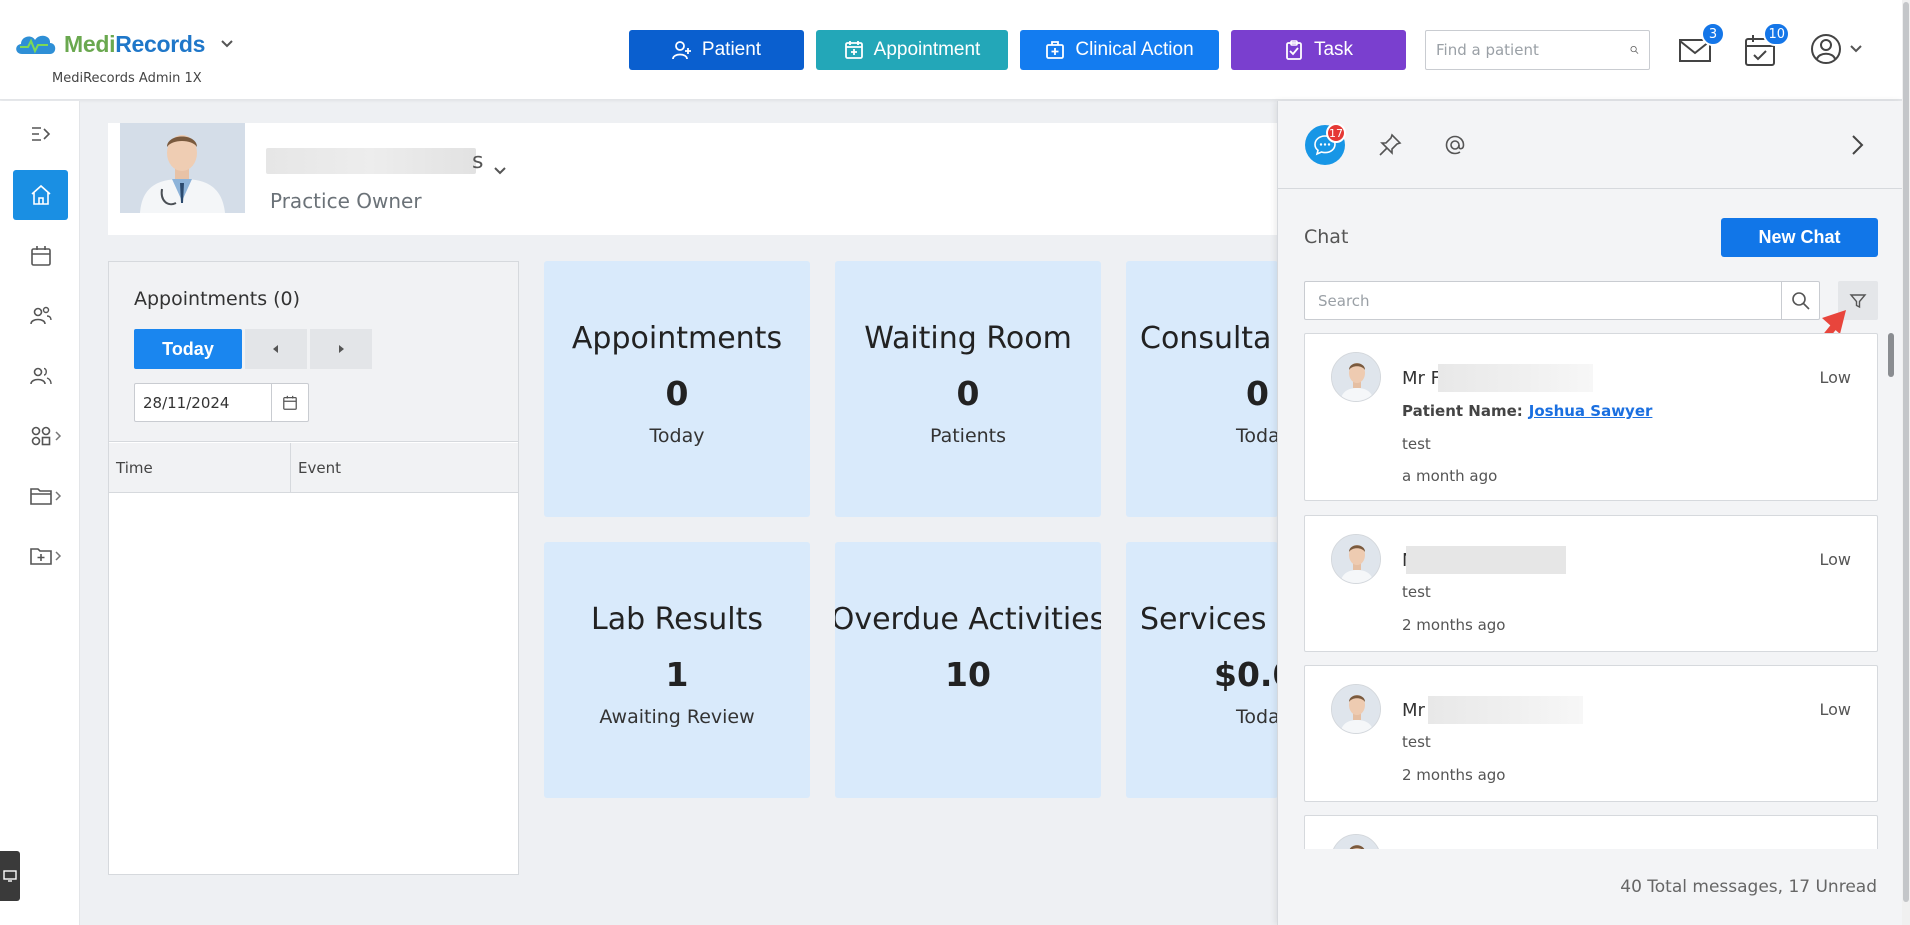 Image resolution: width=1910 pixels, height=925 pixels. I want to click on card-services-invoiced: Services In $0.0 Today, so click(1202, 670).